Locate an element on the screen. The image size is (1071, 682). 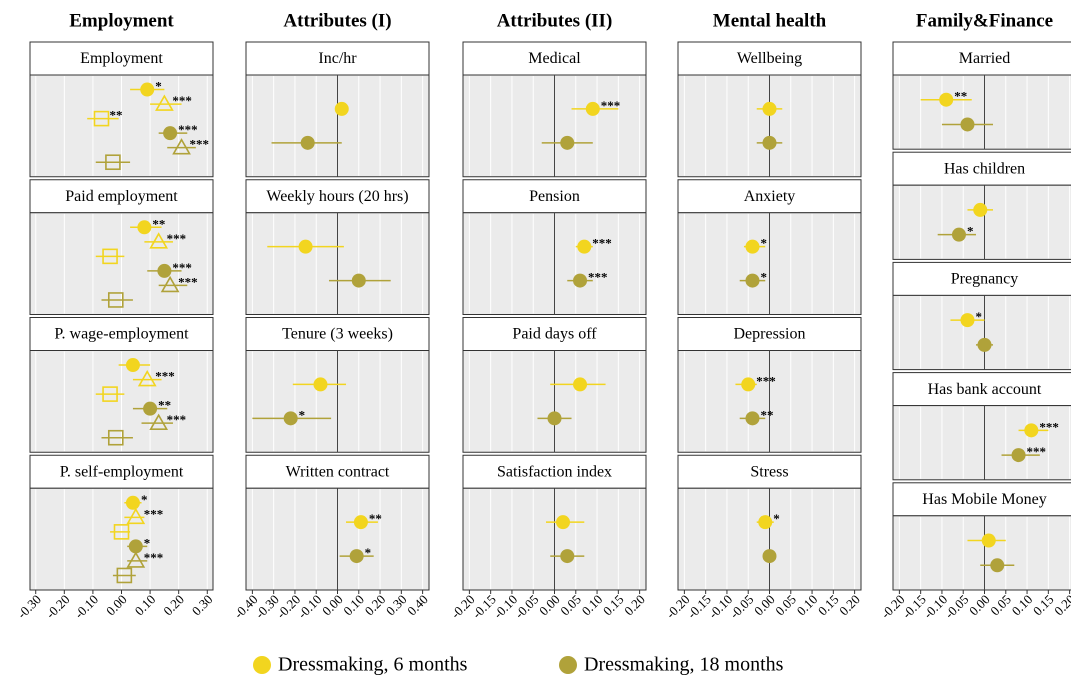
panel-title: Weekly hours (20 hrs) is located at coordinates (337, 196).